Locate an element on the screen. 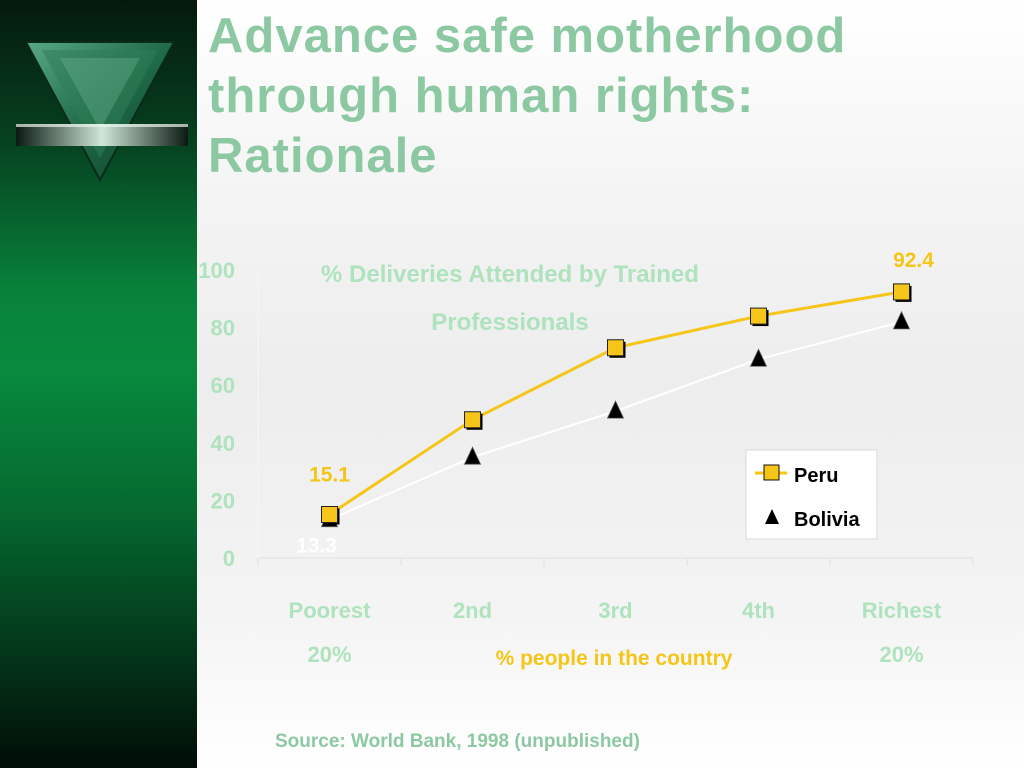 Image resolution: width=1024 pixels, height=768 pixels. triangle-logo-icon is located at coordinates (102, 112).